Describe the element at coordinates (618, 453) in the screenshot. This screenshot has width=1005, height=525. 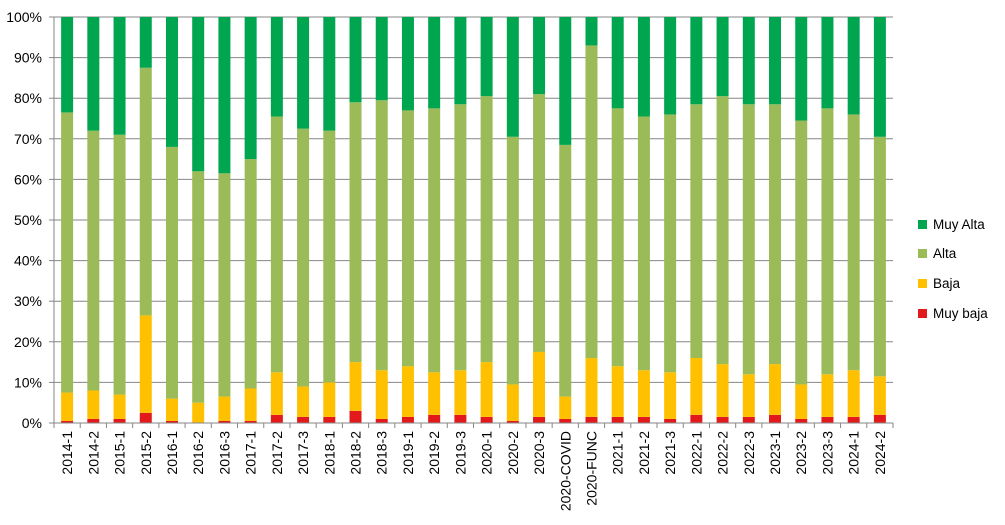
I see `x-tick-label: 2021-1` at that location.